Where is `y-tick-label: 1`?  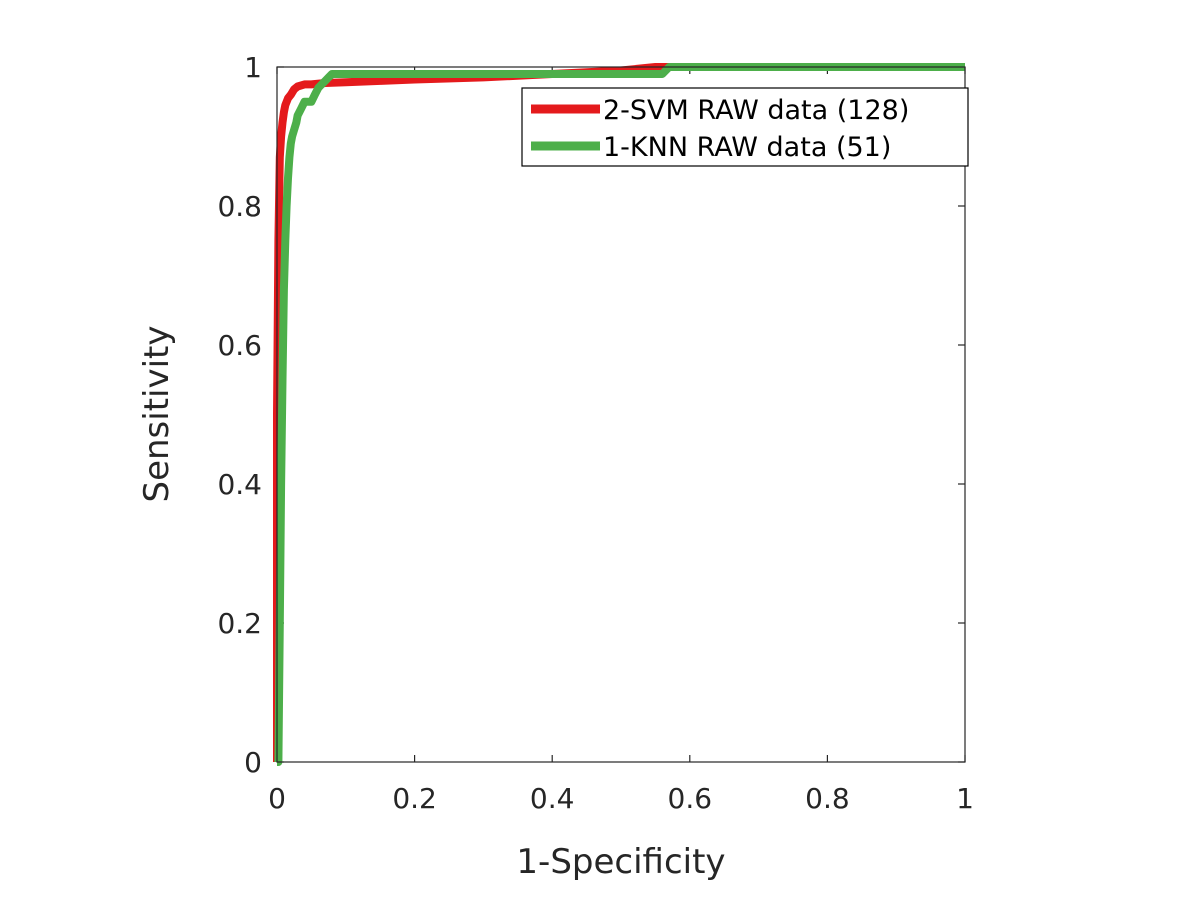
y-tick-label: 1 is located at coordinates (253, 67).